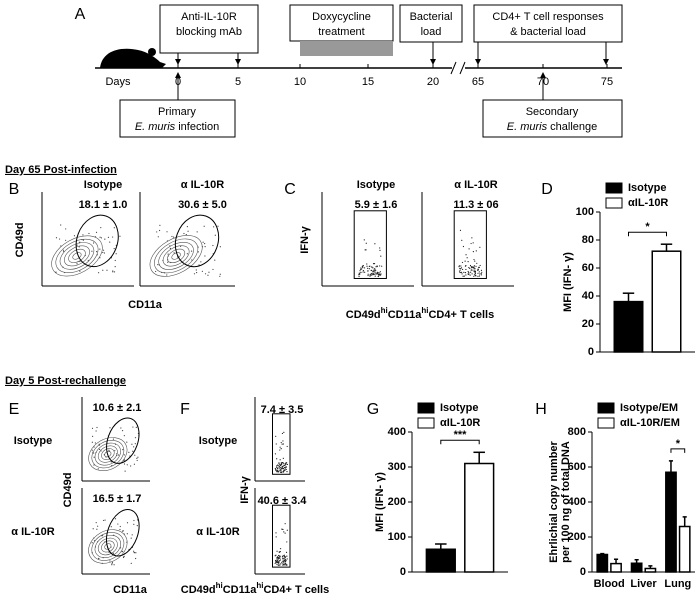 The image size is (700, 604). What do you see at coordinates (209, 29) in the screenshot?
I see `box` at bounding box center [209, 29].